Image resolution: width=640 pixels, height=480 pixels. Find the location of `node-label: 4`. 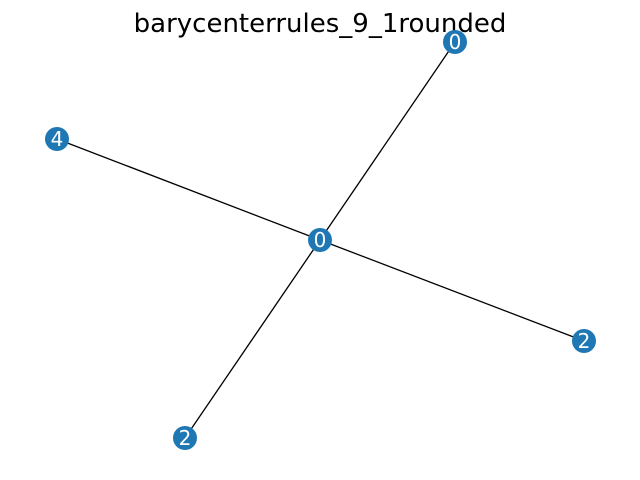

node-label: 4 is located at coordinates (57, 139).